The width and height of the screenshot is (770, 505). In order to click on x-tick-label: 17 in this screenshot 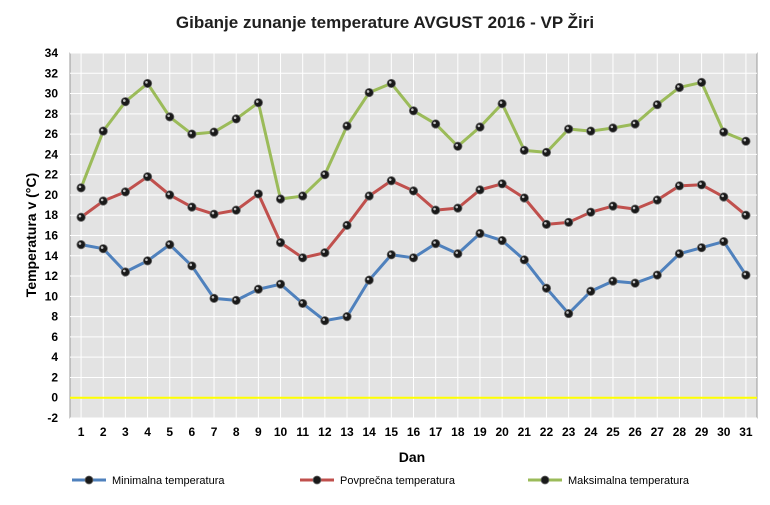, I will do `click(436, 432)`.